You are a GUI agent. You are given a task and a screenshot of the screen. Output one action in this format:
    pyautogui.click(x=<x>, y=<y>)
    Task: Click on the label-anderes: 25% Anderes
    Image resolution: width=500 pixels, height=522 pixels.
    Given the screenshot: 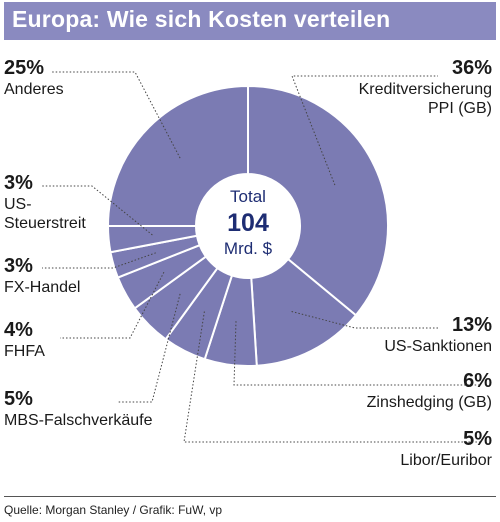 What is the action you would take?
    pyautogui.click(x=34, y=77)
    